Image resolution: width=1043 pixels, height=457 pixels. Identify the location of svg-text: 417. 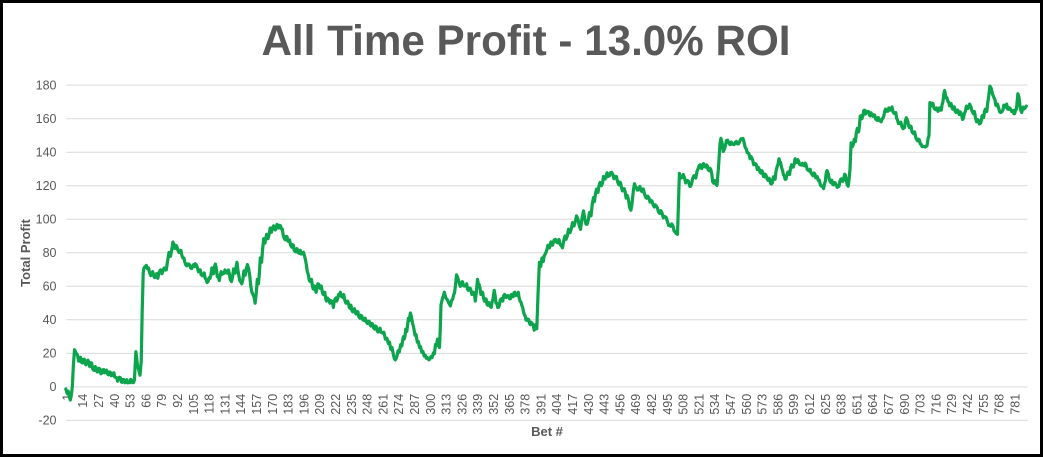
(573, 404).